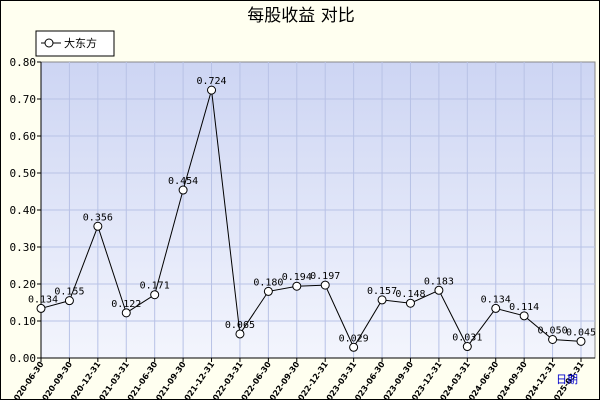 The image size is (600, 400). Describe the element at coordinates (126, 304) in the screenshot. I see `data-label: 0.122` at that location.